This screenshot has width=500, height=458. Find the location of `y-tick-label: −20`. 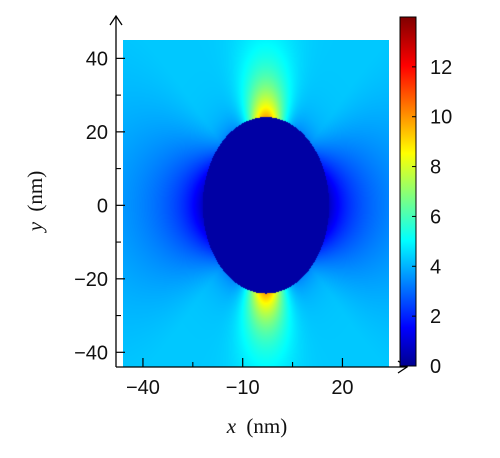

y-tick-label: −20 is located at coordinates (91, 280).